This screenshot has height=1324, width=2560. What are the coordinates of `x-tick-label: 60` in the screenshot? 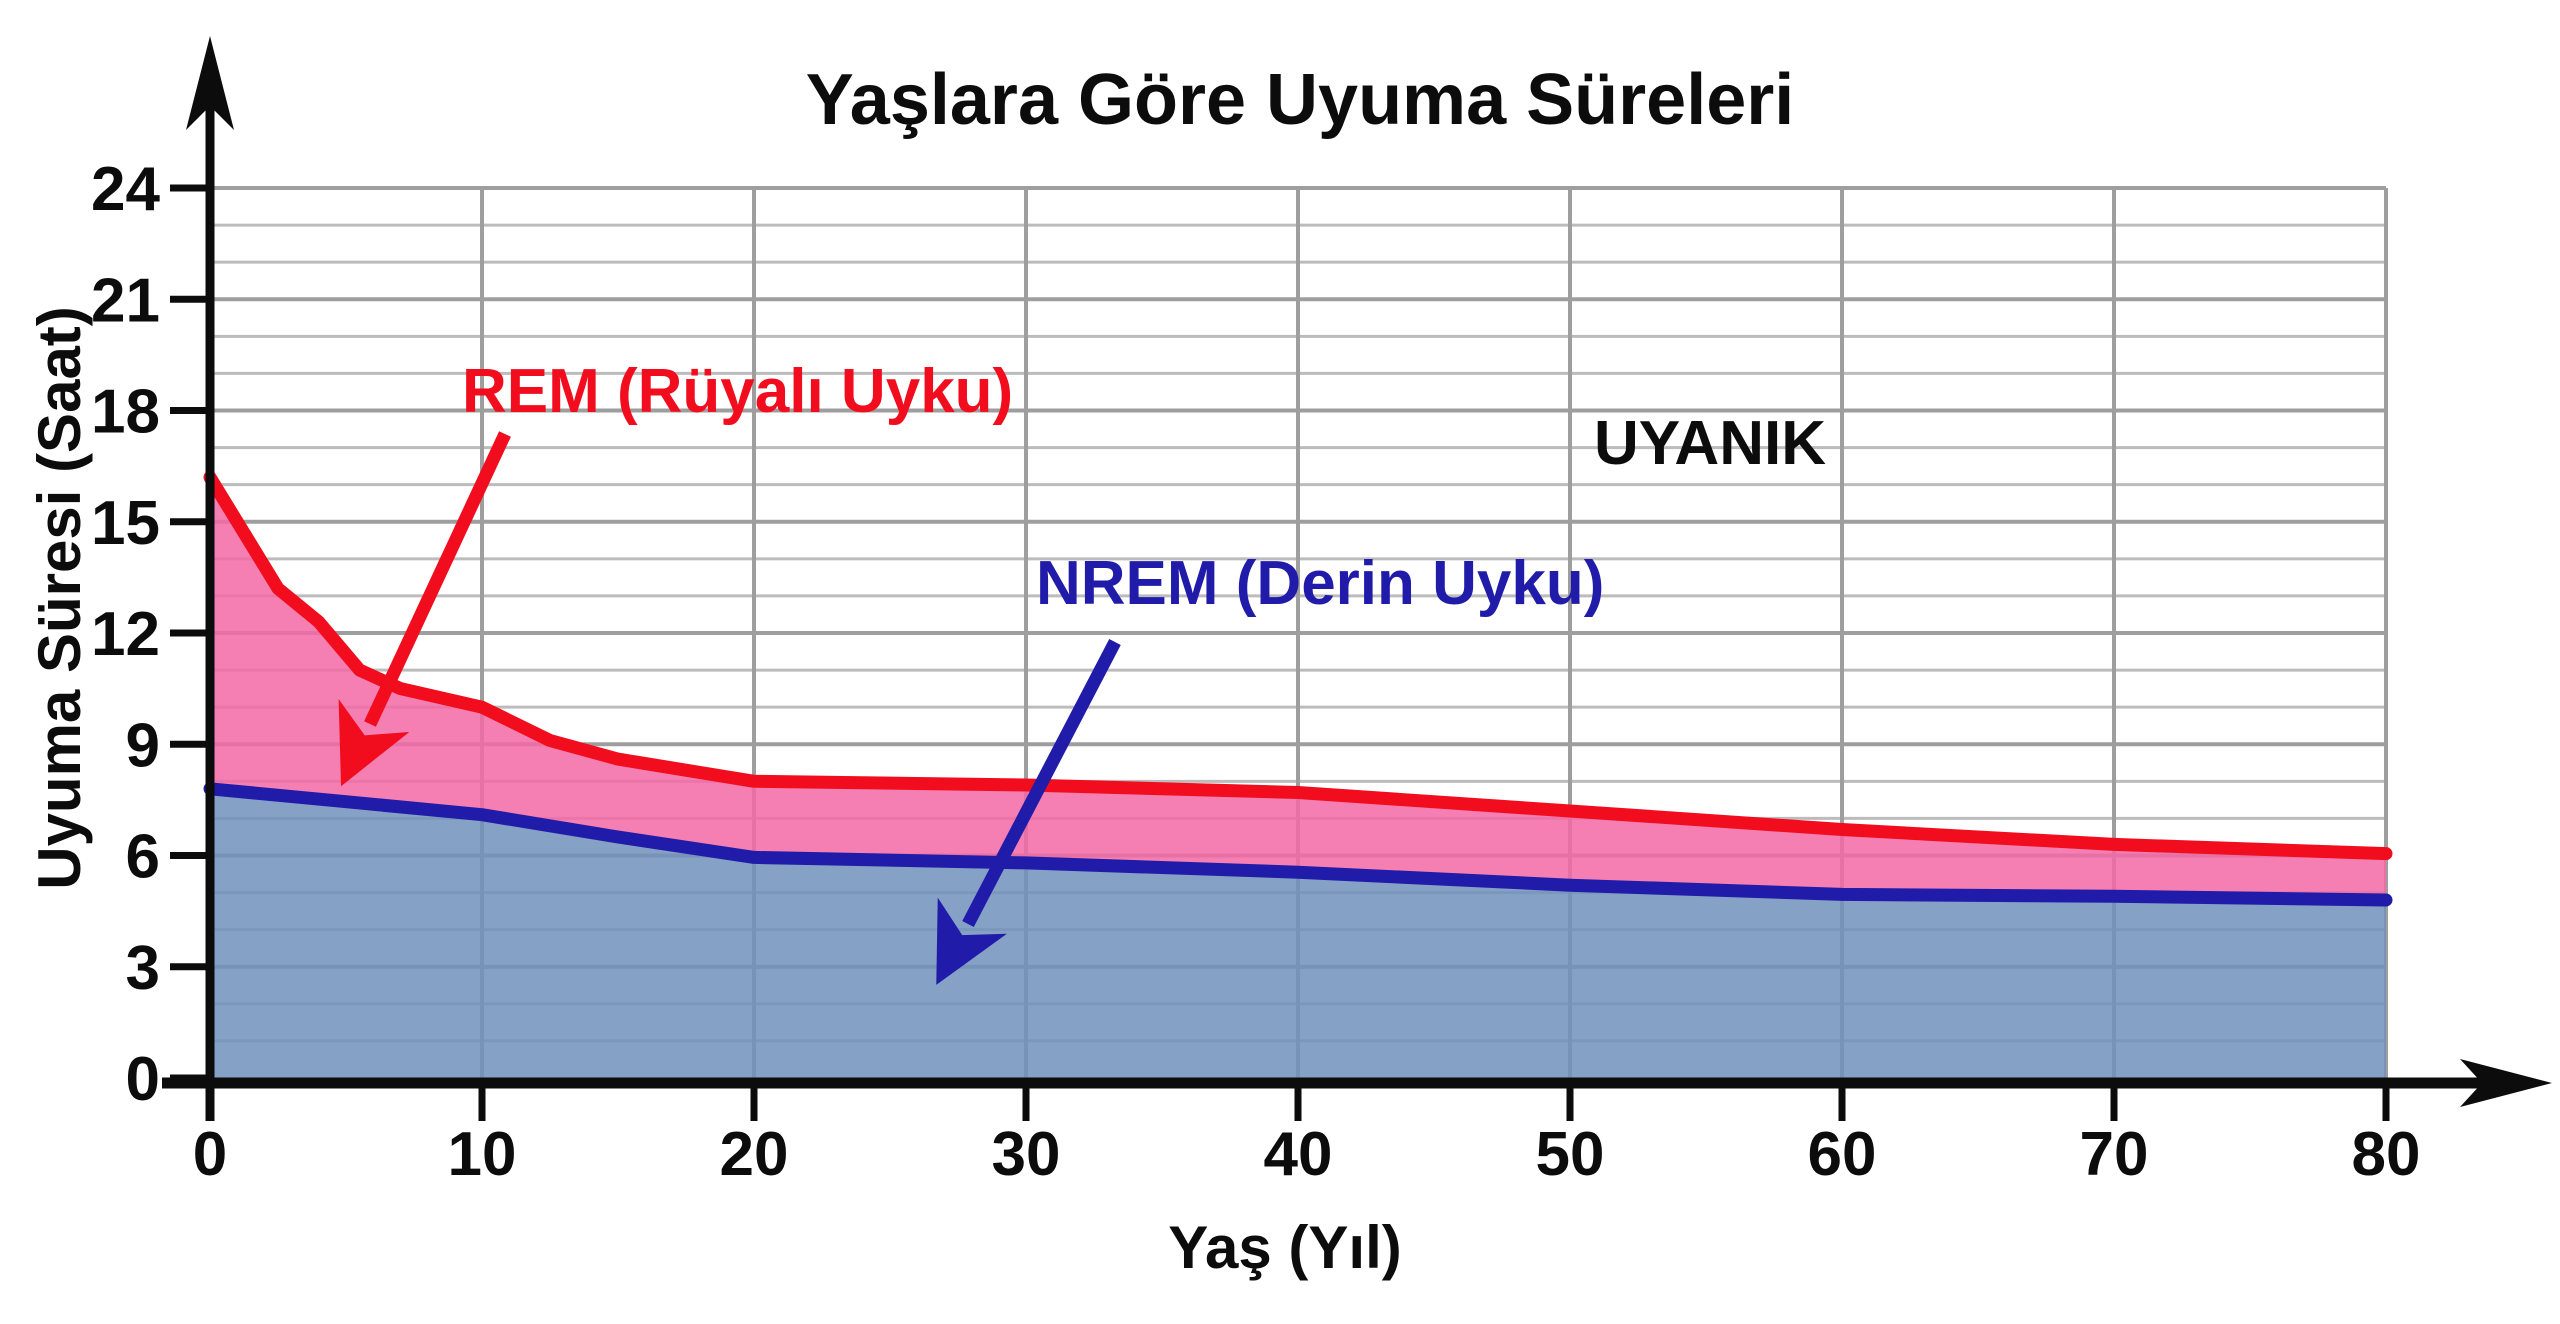 It's located at (1842, 1154).